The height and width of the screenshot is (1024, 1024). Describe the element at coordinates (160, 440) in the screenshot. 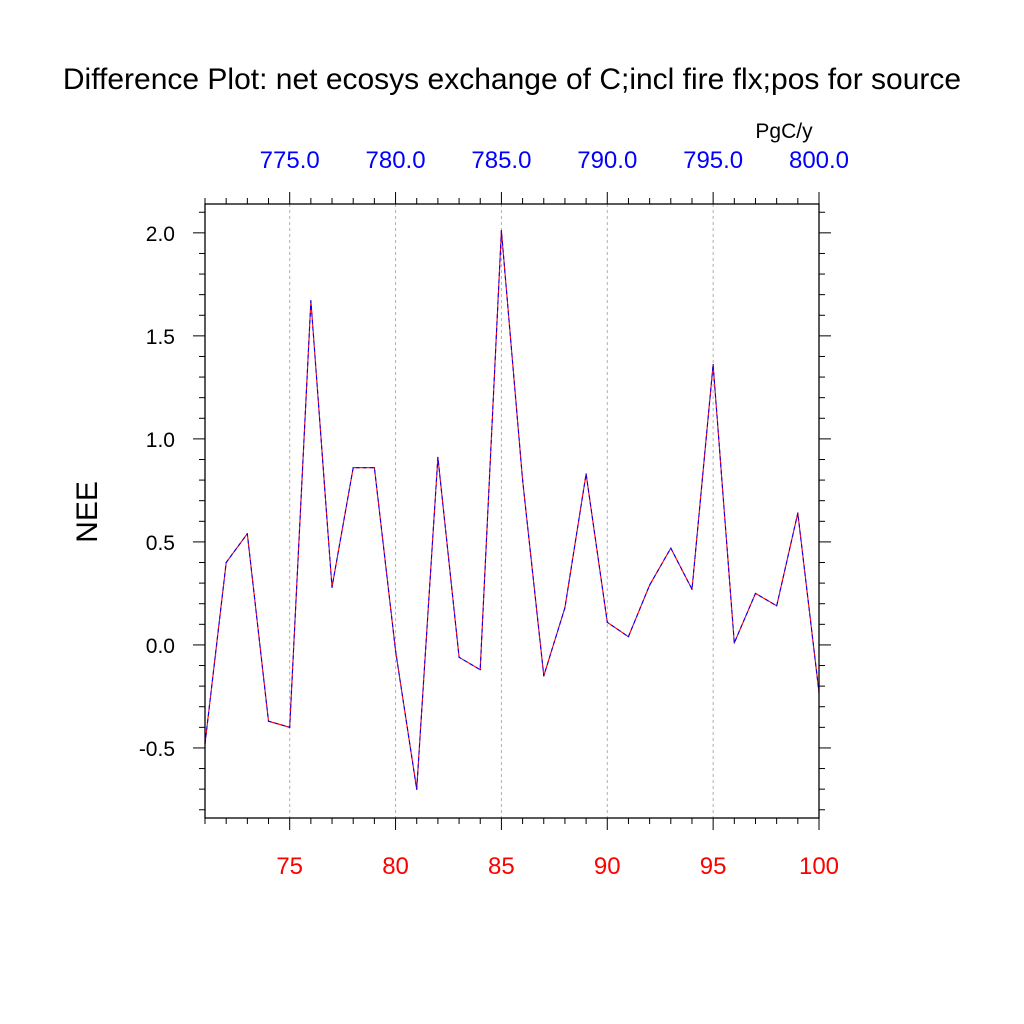

I see `y-tick-label: 1.0` at that location.